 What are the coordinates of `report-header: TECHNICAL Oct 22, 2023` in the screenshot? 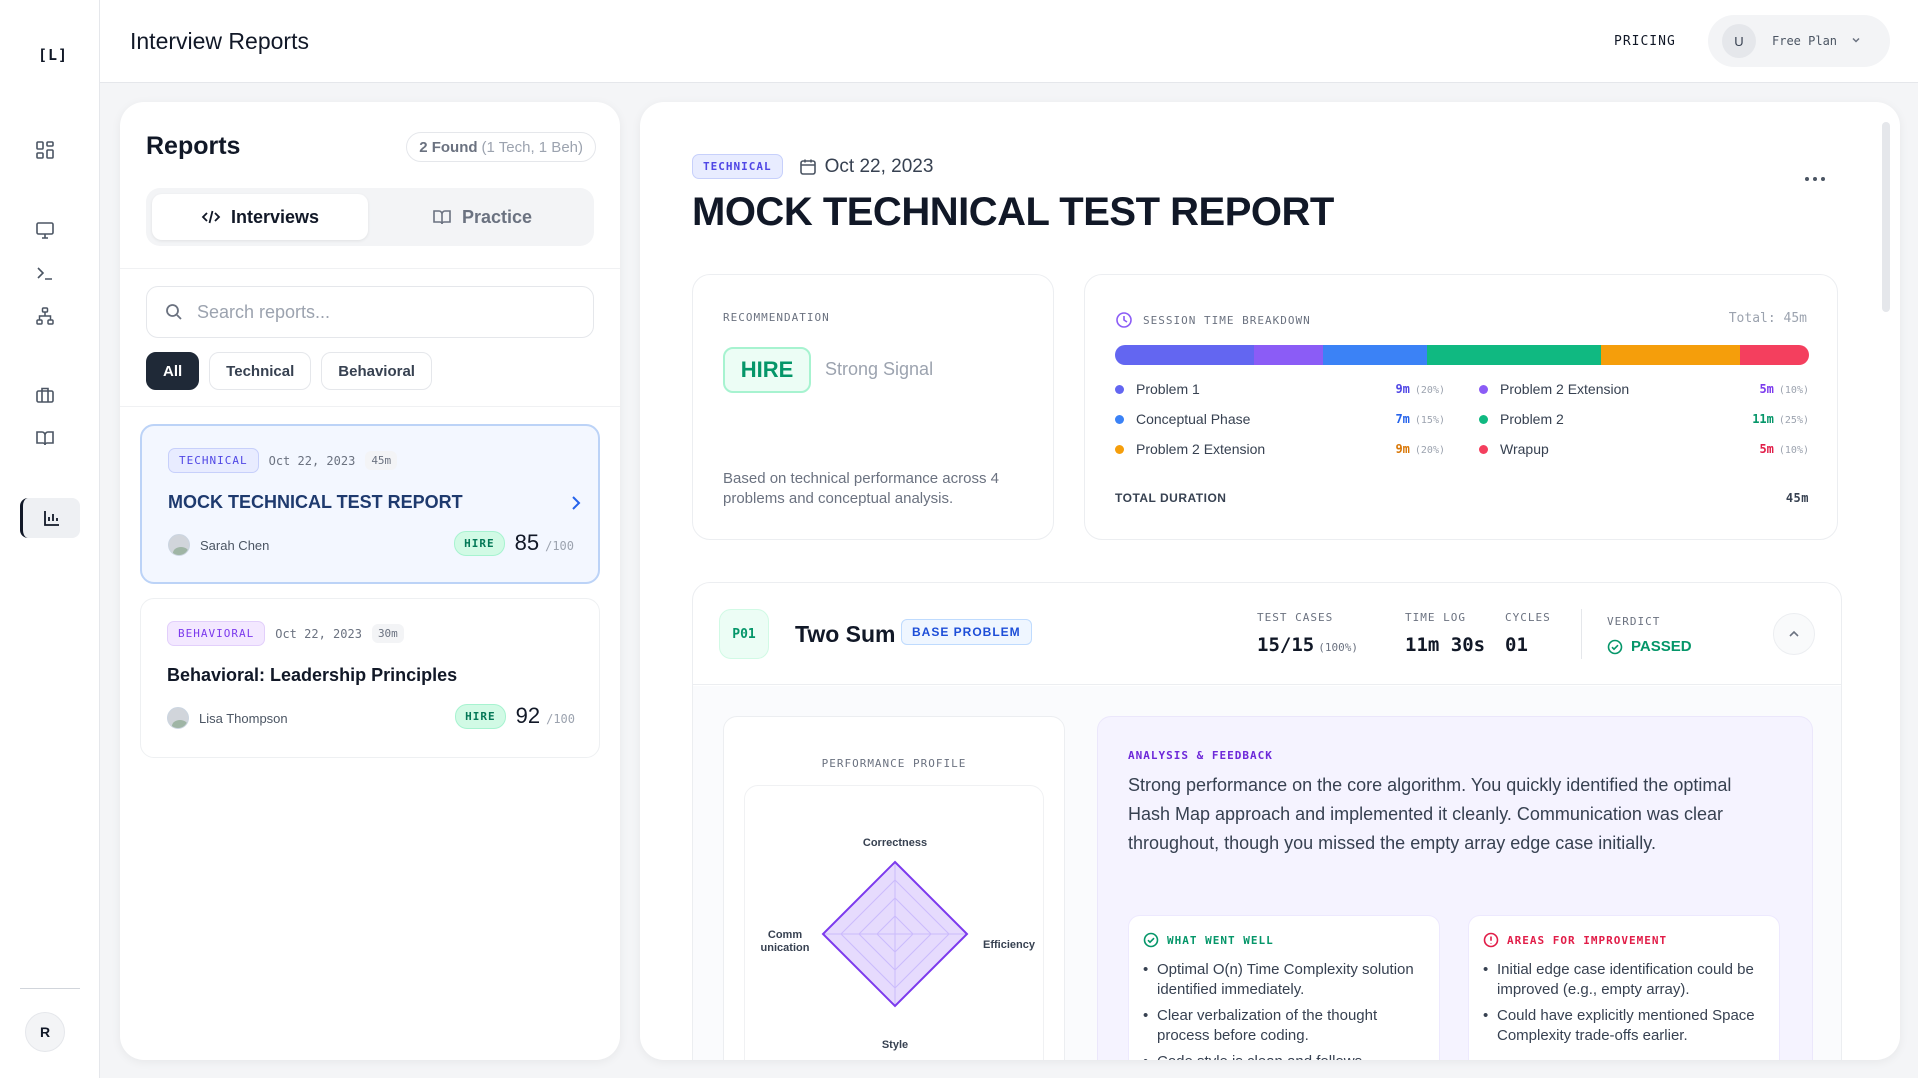 It's located at (812, 166).